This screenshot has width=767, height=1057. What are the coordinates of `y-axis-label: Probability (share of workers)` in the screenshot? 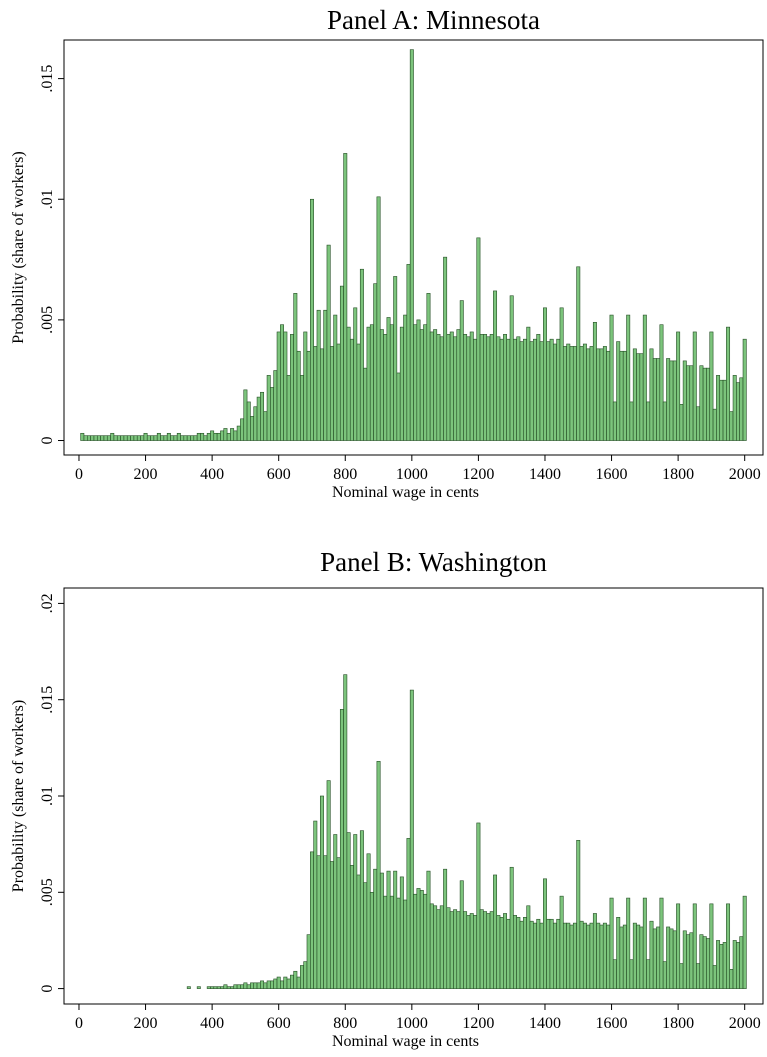 It's located at (18, 796).